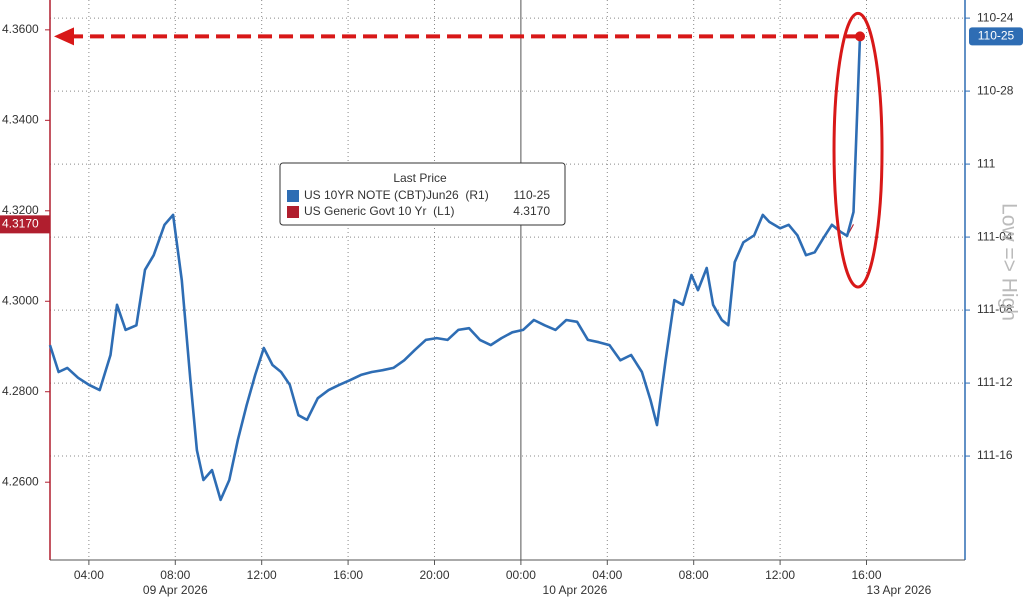  Describe the element at coordinates (986, 163) in the screenshot. I see `y2-tick-label: 111` at that location.